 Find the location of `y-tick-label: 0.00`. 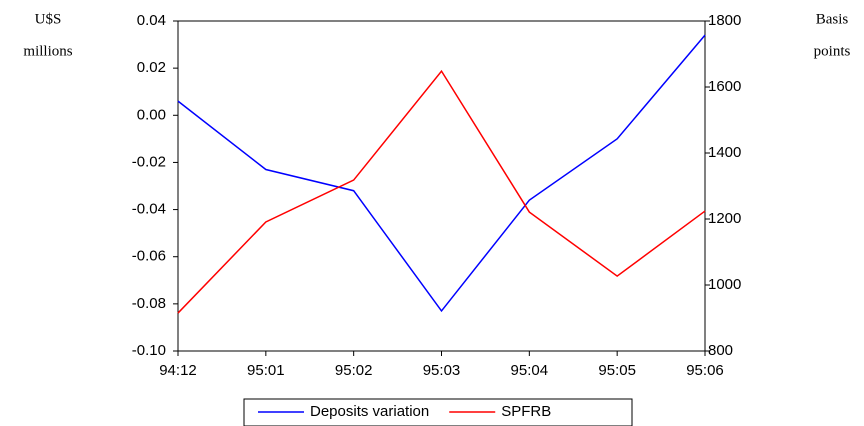

y-tick-label: 0.00 is located at coordinates (151, 114).